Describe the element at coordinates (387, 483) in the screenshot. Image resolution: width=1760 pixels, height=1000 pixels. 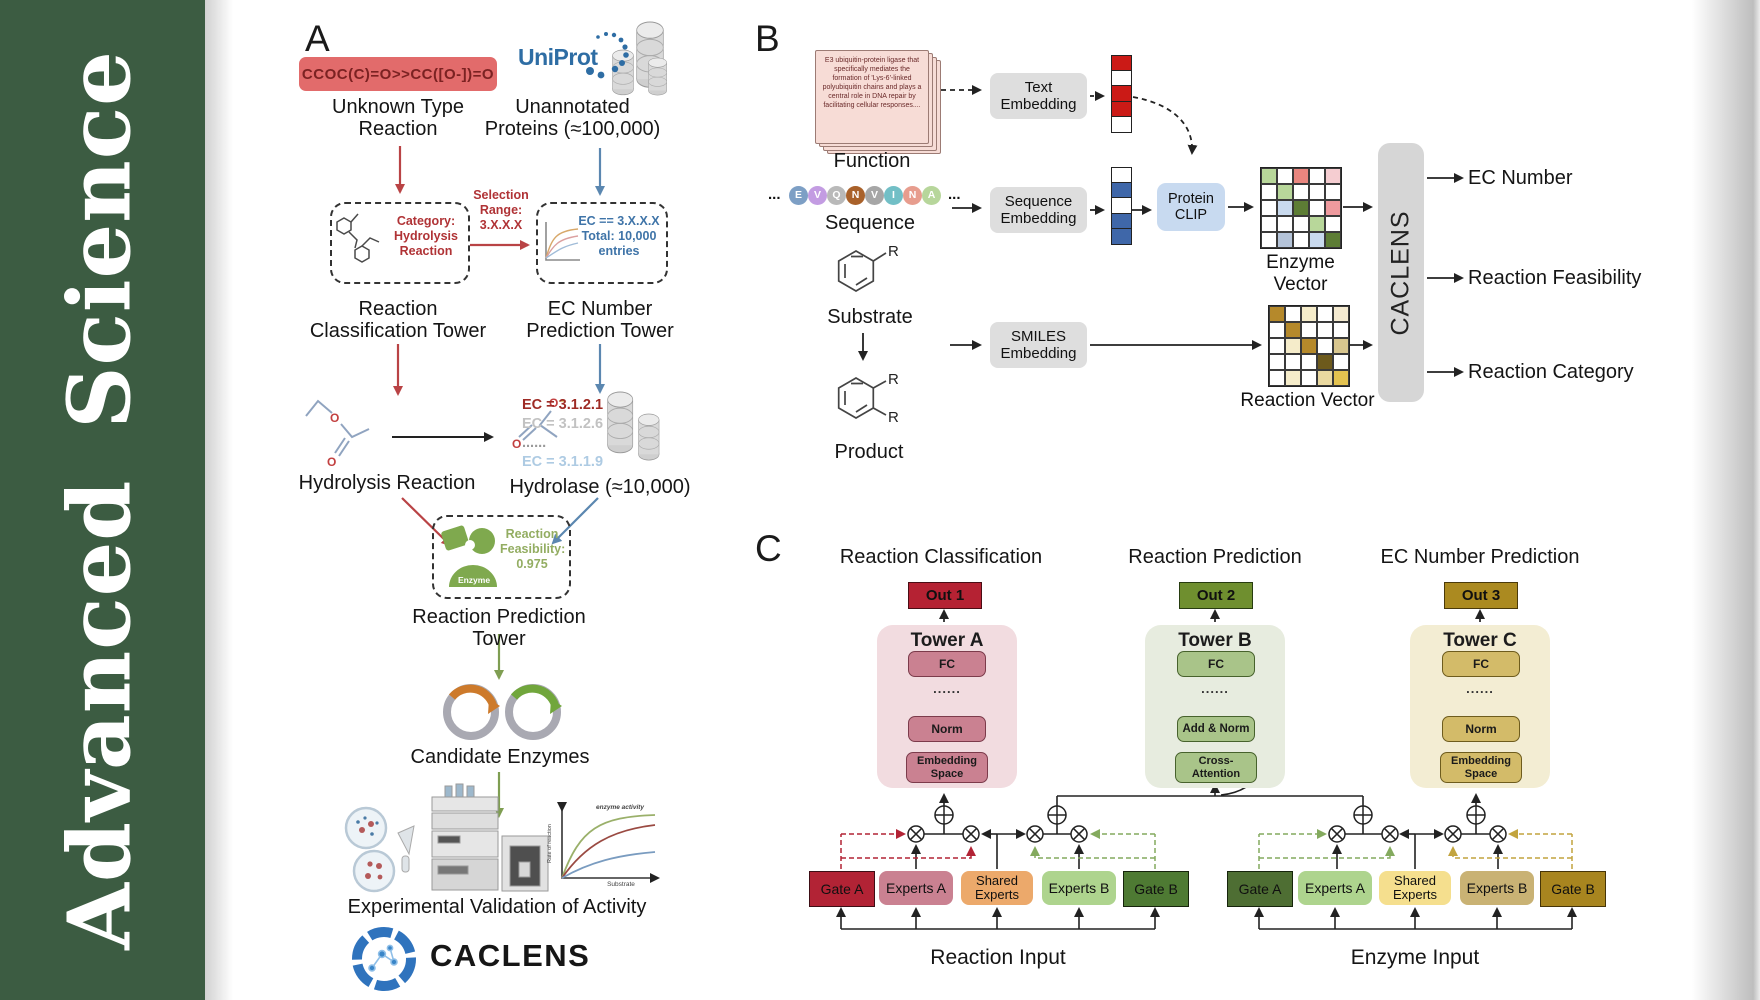
I see `hydrolysis-reaction-label: Hydrolysis Reaction` at that location.